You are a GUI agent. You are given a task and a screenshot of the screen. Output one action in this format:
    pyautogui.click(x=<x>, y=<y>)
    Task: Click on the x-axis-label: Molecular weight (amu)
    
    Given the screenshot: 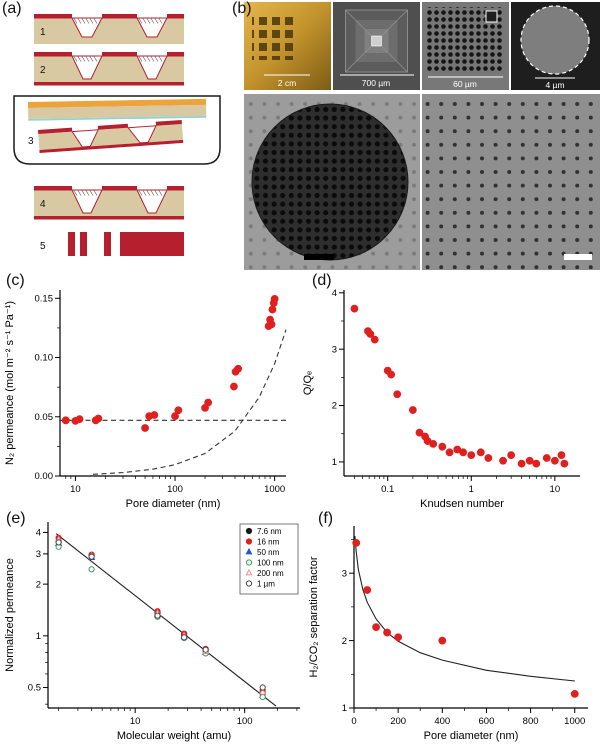 What is the action you would take?
    pyautogui.click(x=174, y=736)
    